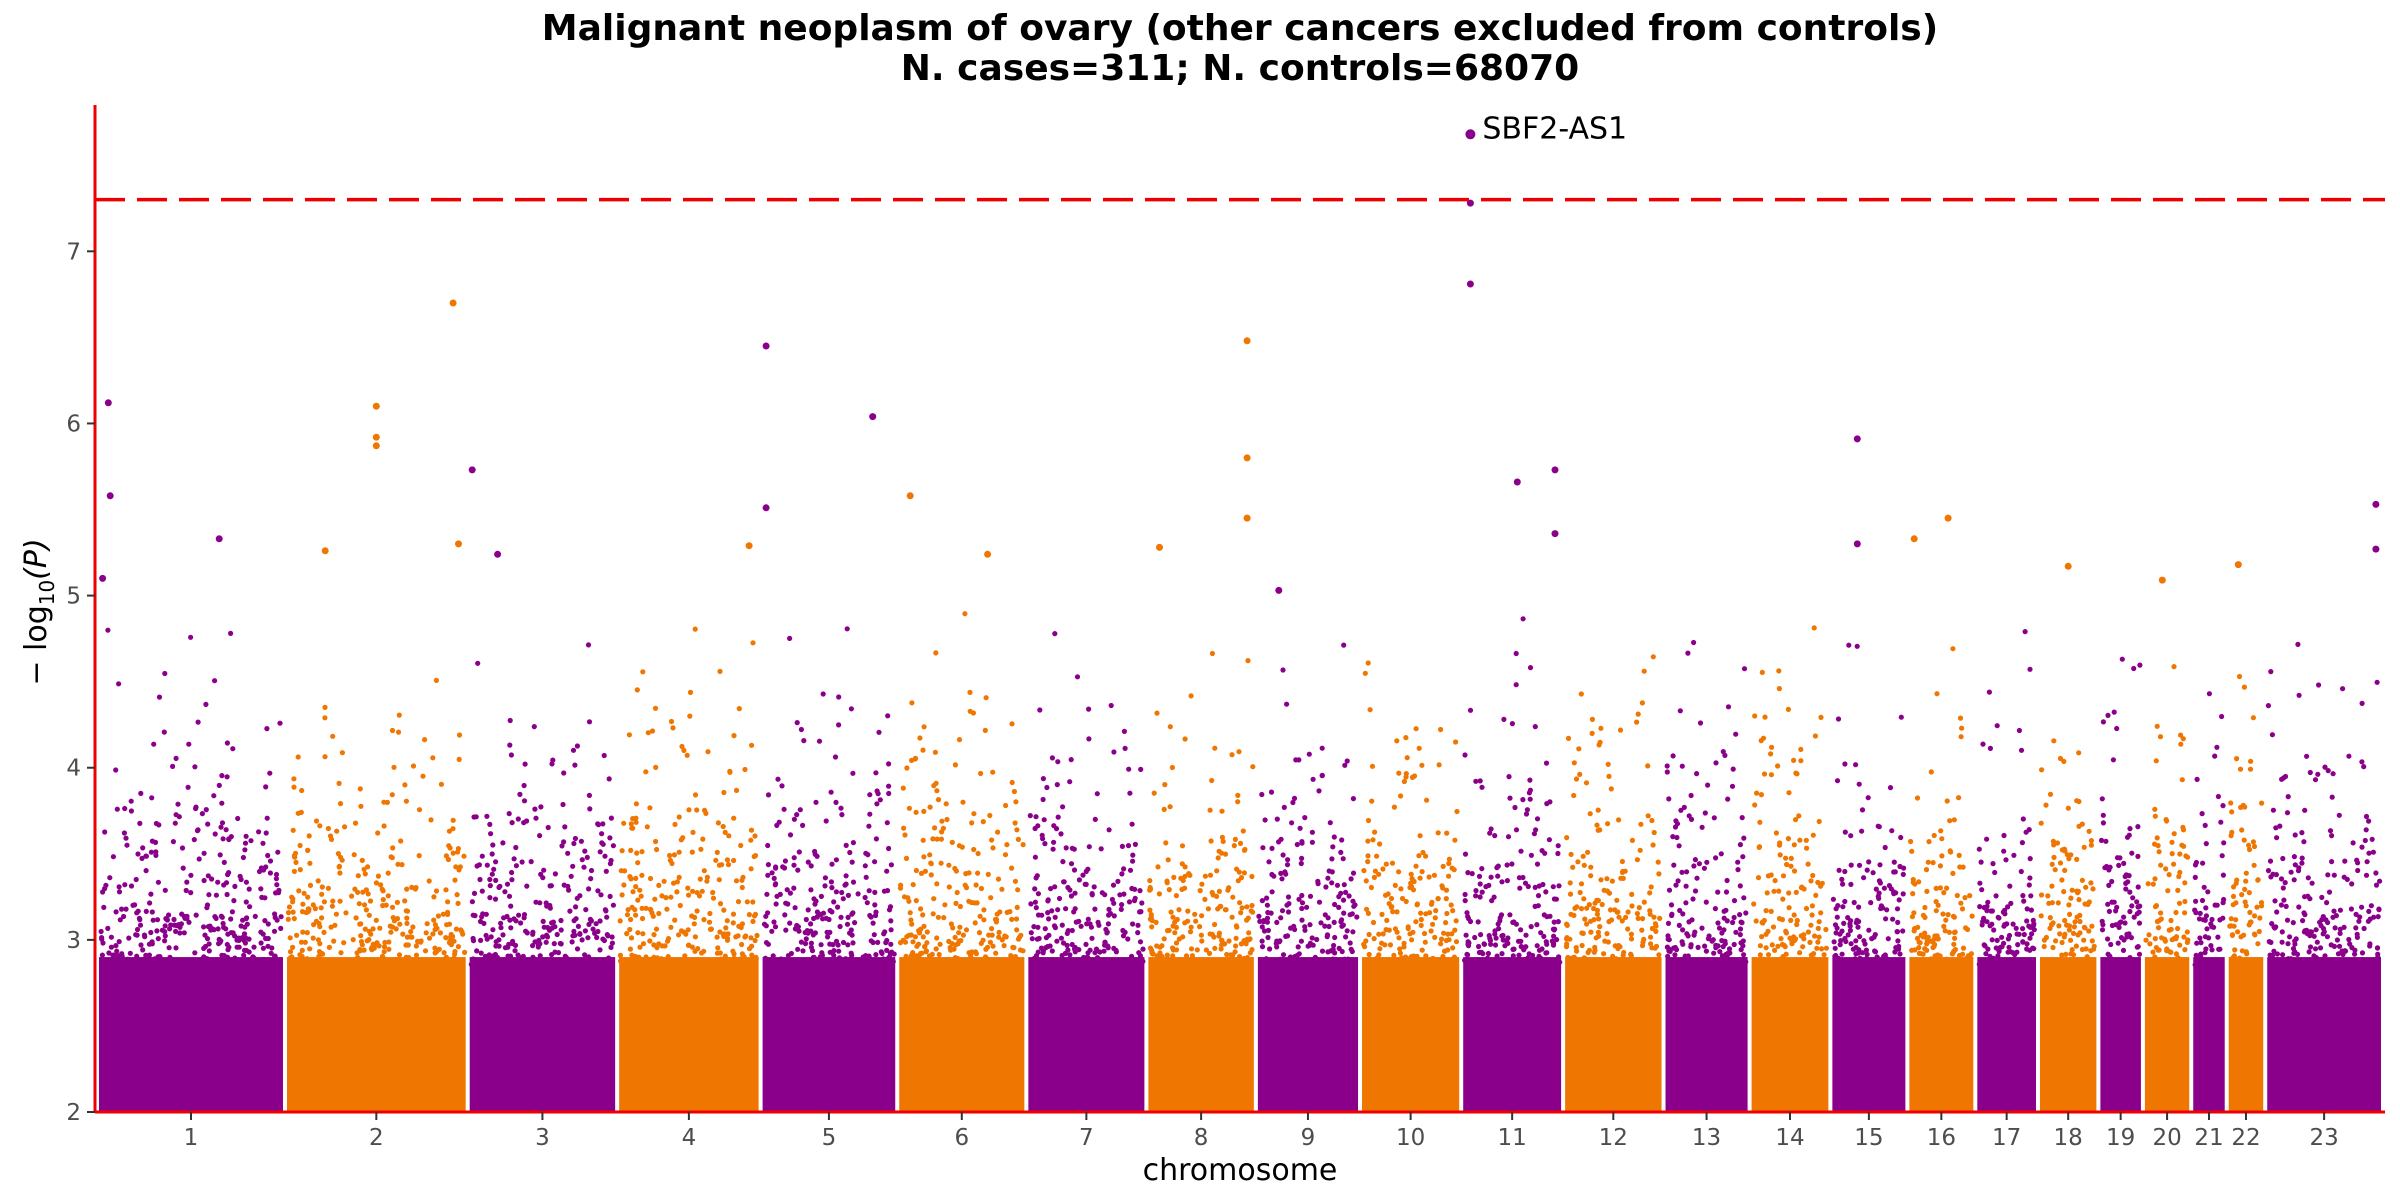  I want to click on dense-points-band, so click(2246, 1034).